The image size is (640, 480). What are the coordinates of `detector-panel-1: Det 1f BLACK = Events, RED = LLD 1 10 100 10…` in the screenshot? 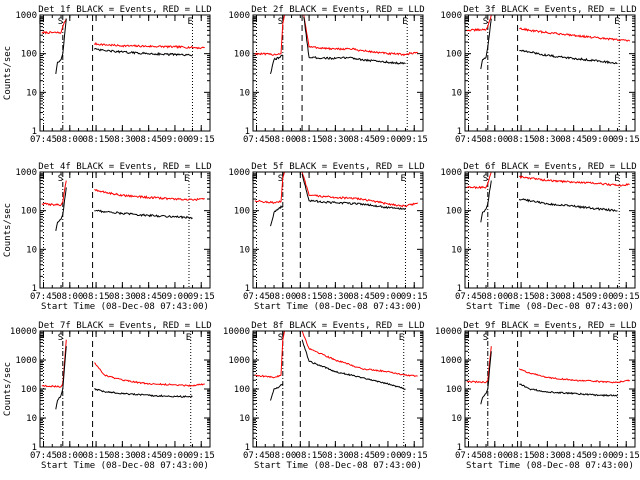 It's located at (109, 75).